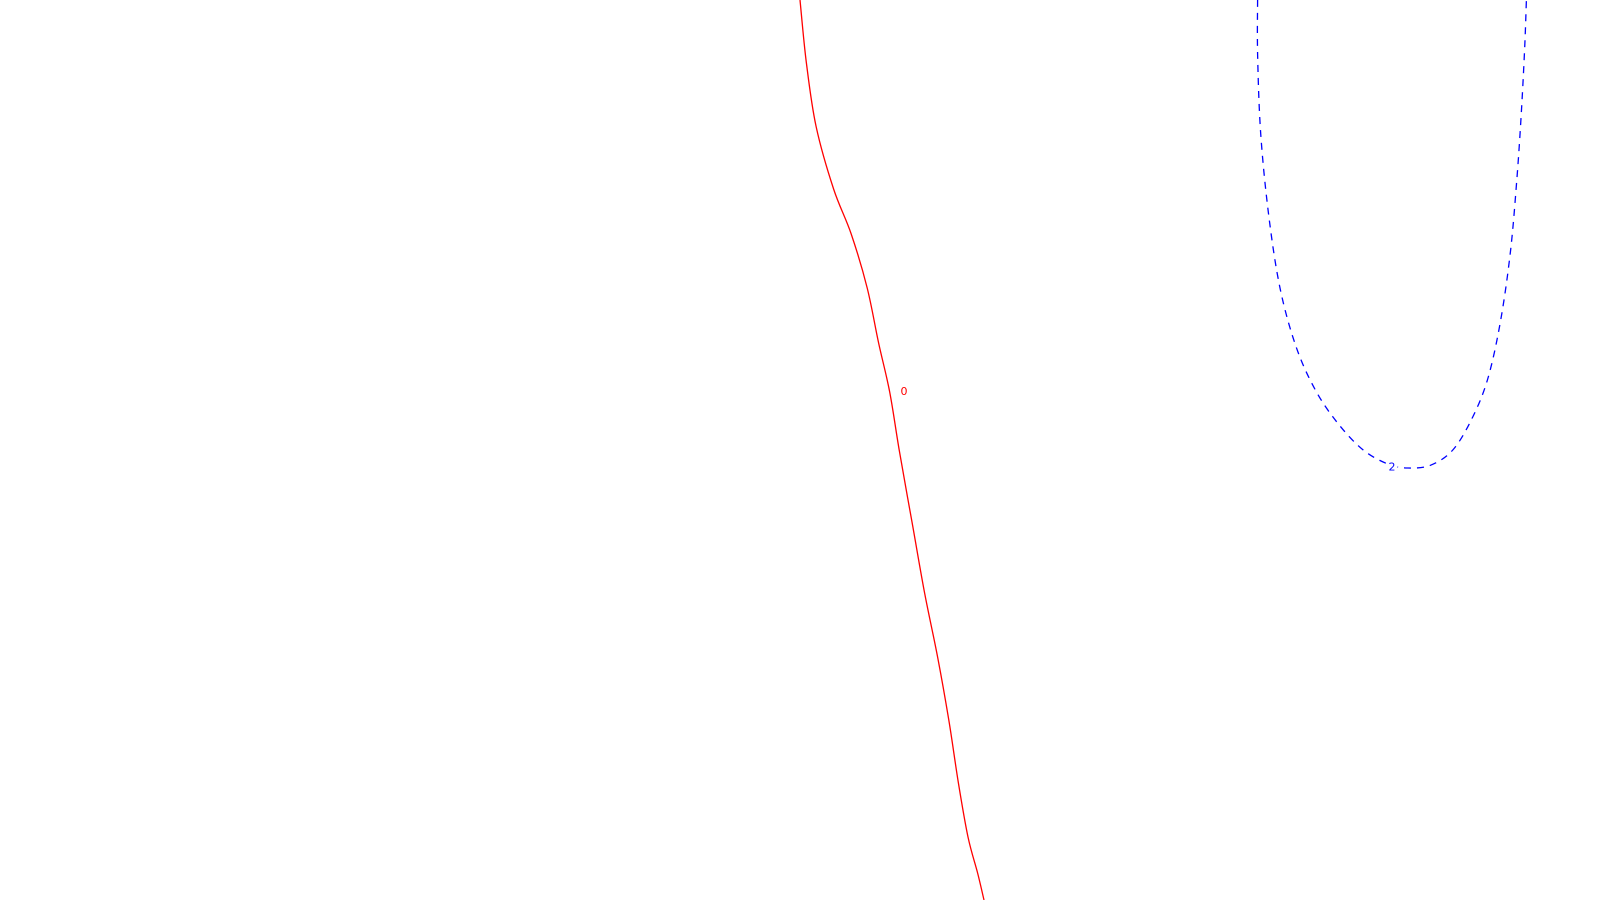 The width and height of the screenshot is (1600, 900). What do you see at coordinates (1392, 234) in the screenshot?
I see `contour-2-line` at bounding box center [1392, 234].